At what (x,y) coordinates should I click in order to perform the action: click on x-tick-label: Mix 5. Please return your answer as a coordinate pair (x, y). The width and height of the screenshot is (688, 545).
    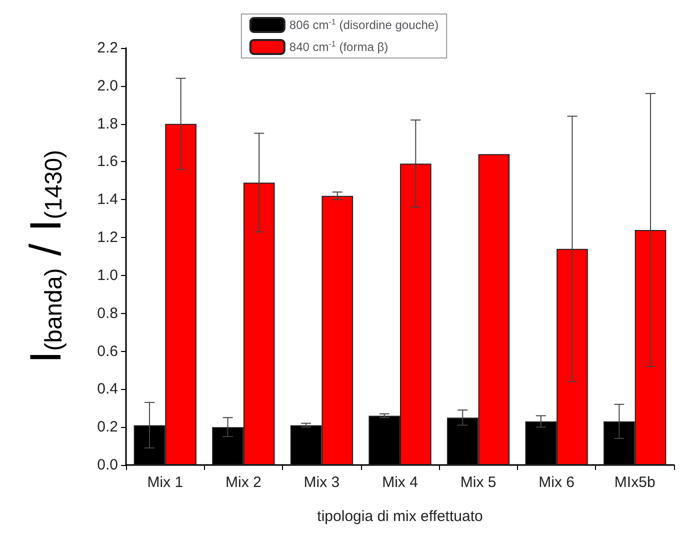
    Looking at the image, I should click on (478, 482).